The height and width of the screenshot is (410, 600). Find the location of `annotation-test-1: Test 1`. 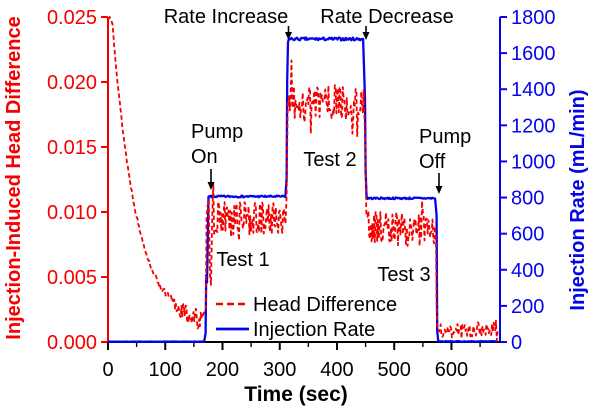

annotation-test-1: Test 1 is located at coordinates (242, 260).